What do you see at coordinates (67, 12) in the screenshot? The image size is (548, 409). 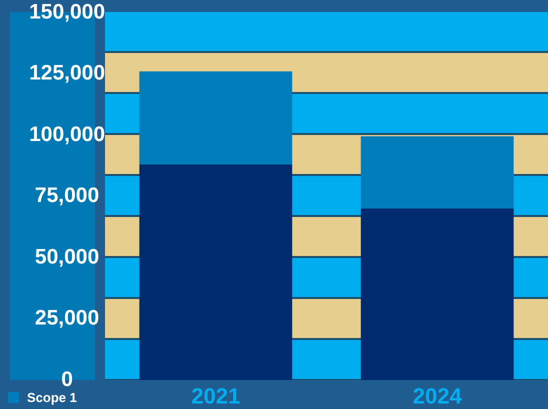 I see `y-tick-label: 150,000` at bounding box center [67, 12].